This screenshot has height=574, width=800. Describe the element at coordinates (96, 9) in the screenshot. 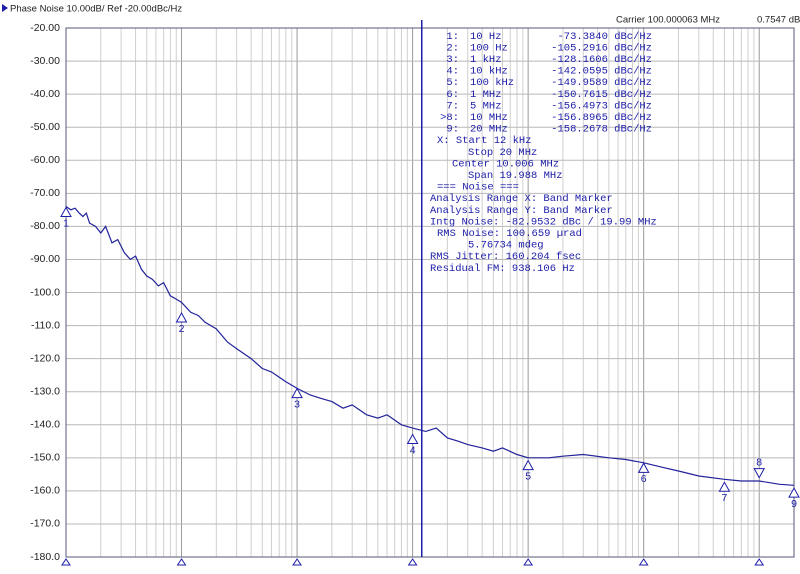

I see `chart-title: Phase Noise 10.00dB/ Ref -20.00dBc/Hz` at that location.